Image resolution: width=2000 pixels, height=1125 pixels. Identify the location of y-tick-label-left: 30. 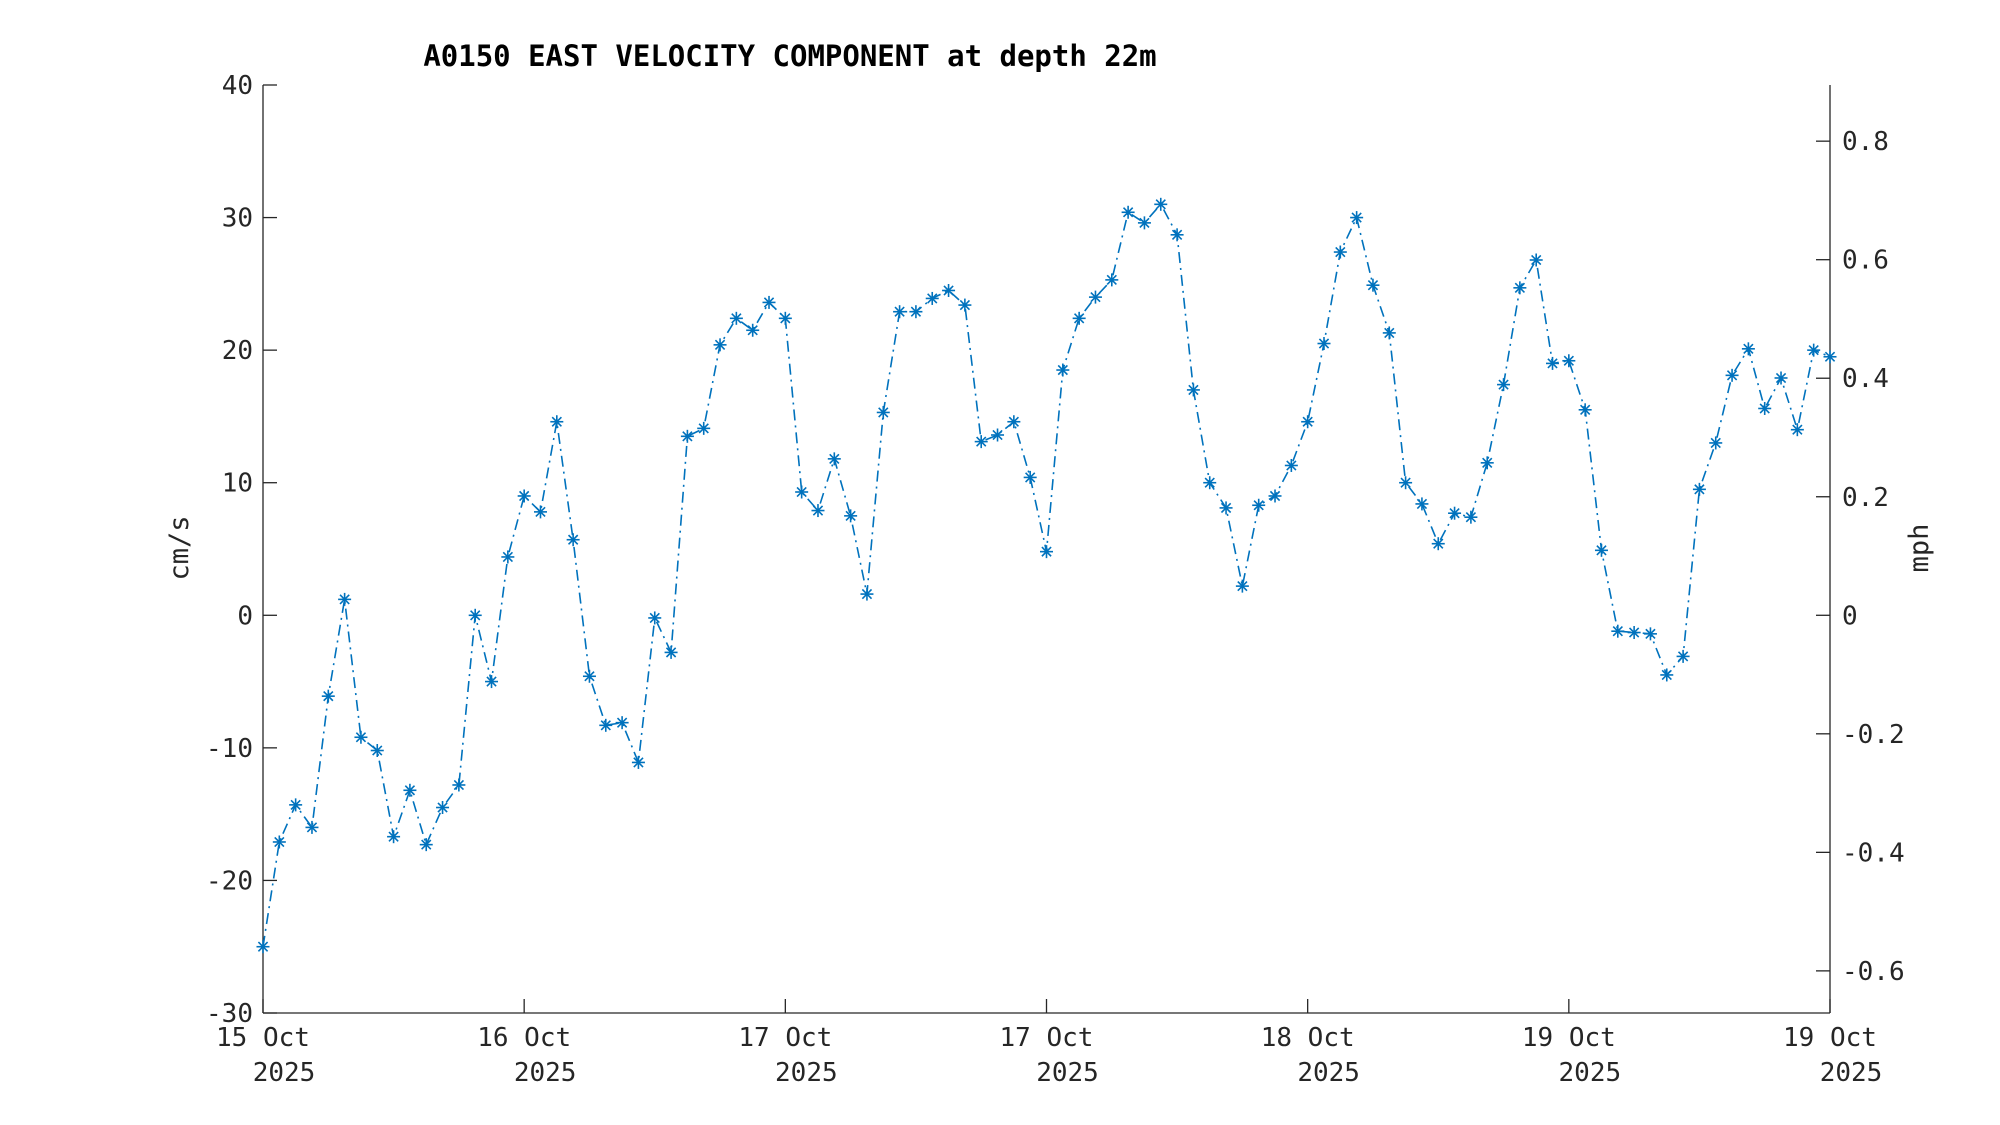
(237, 219).